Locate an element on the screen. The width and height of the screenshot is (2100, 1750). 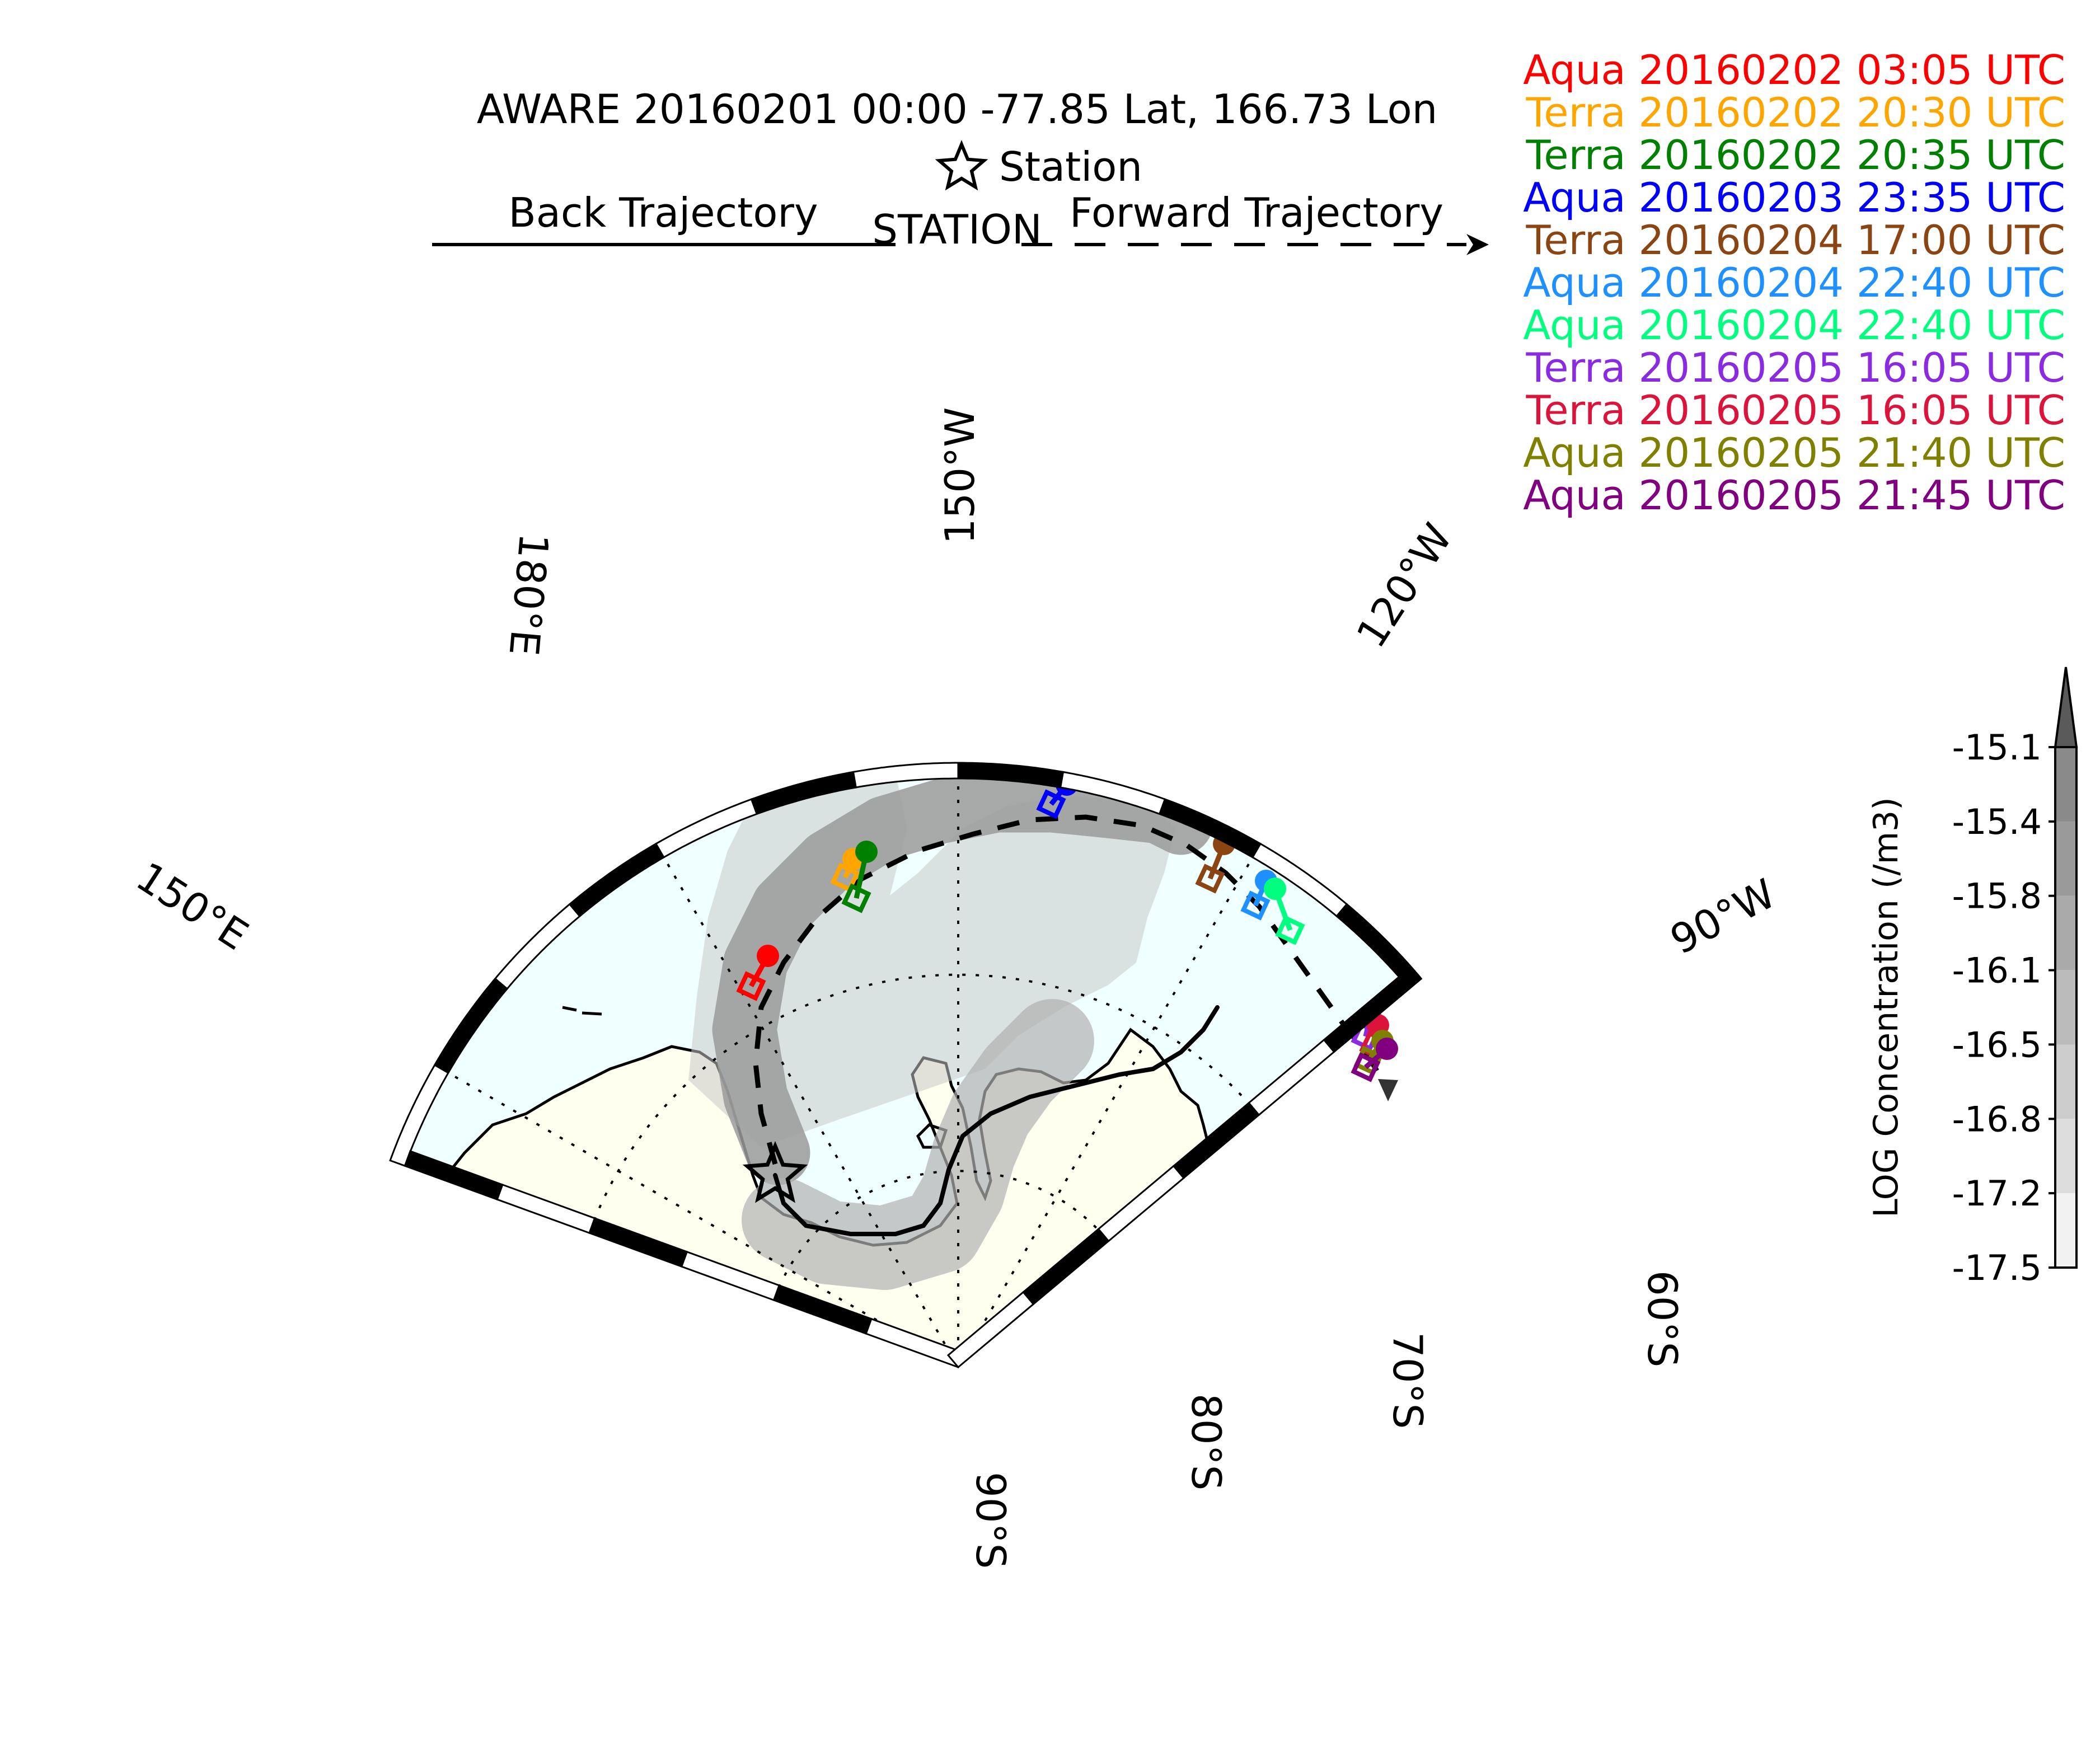
trajectory-end-arrow-icon is located at coordinates (1388, 1090).